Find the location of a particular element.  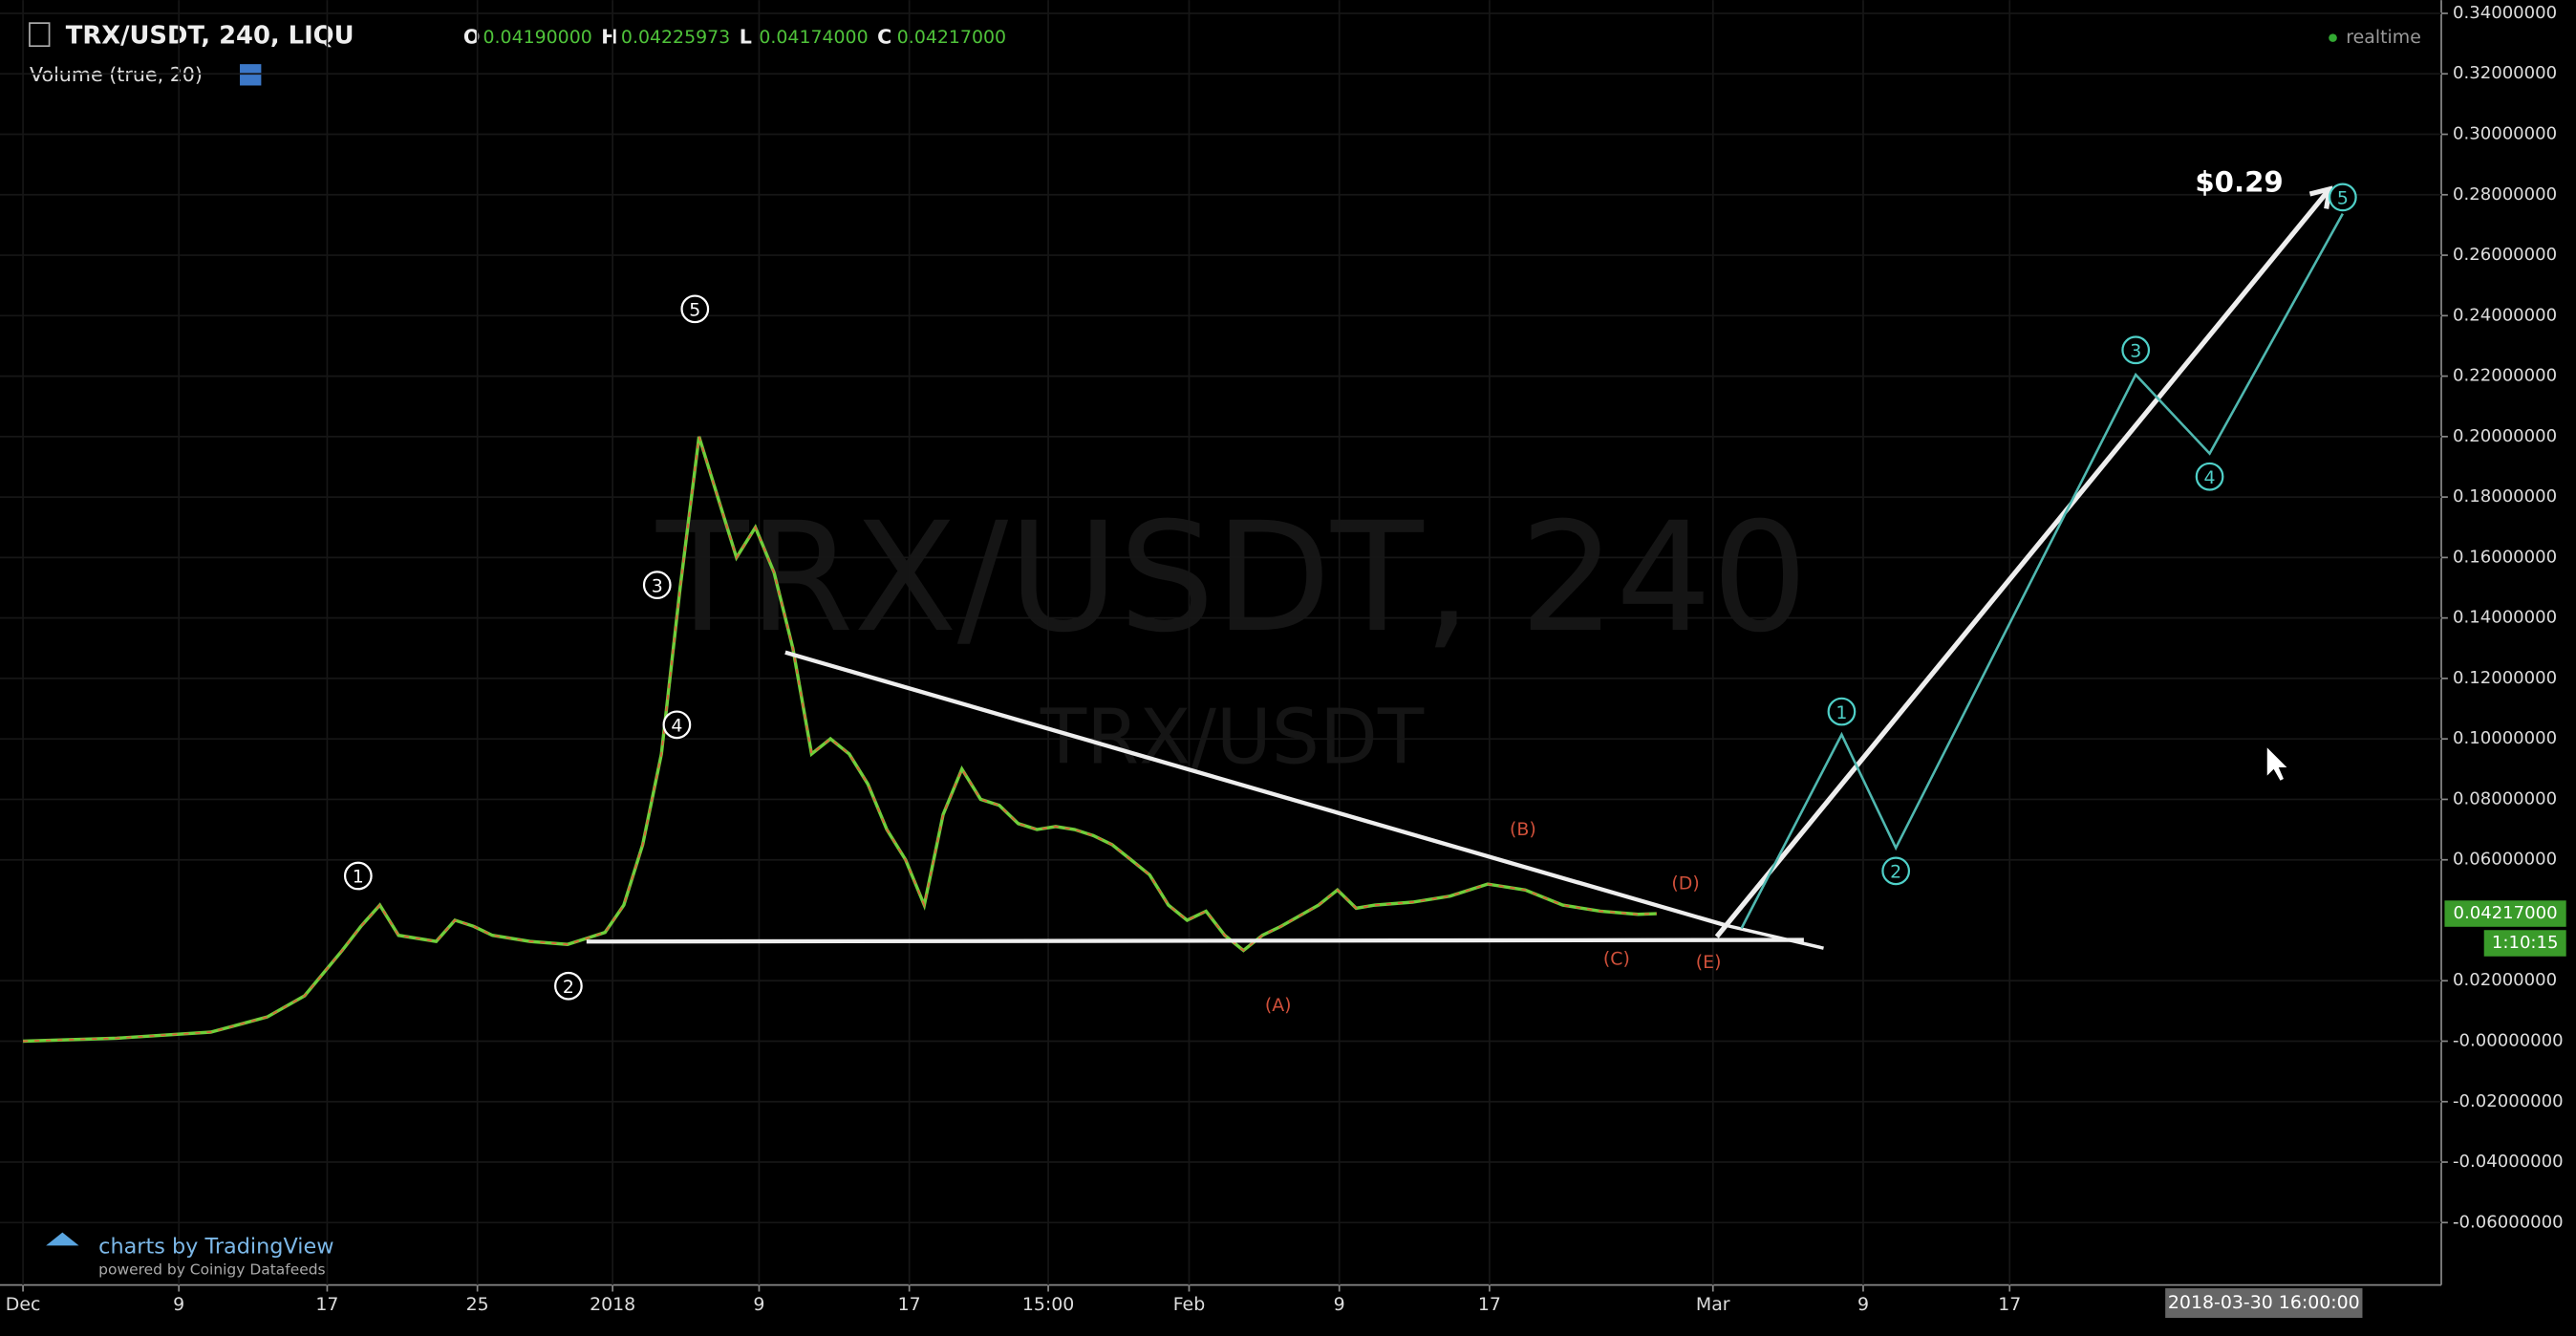

countdown: 1:10:15 is located at coordinates (2525, 943).